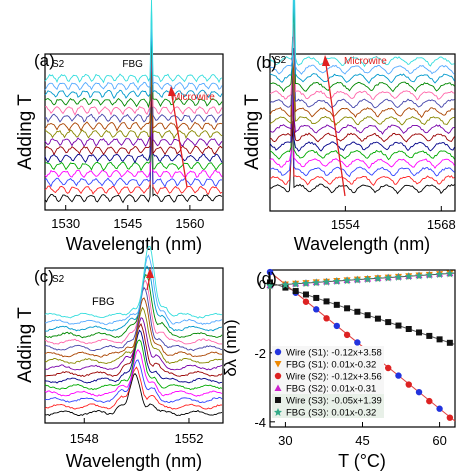 Image resolution: width=474 pixels, height=472 pixels. What do you see at coordinates (439, 440) in the screenshot?
I see `d-xtick-label: 60` at bounding box center [439, 440].